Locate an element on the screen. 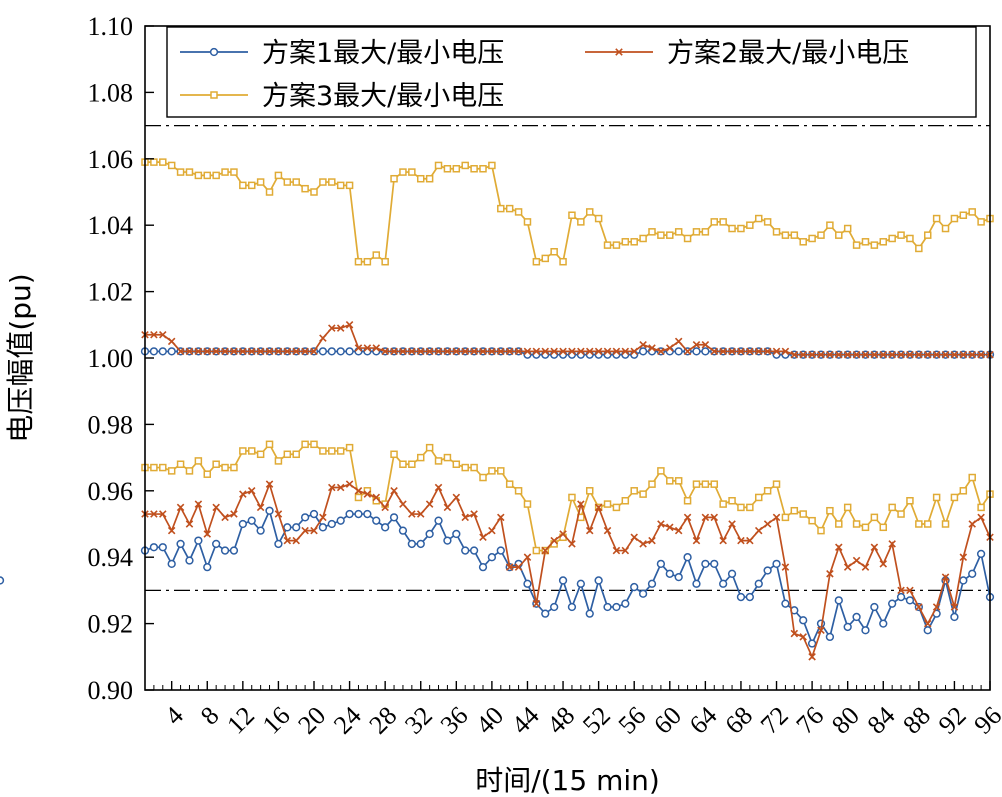 The height and width of the screenshot is (797, 1002). x-tick-label: 84 is located at coordinates (881, 720).